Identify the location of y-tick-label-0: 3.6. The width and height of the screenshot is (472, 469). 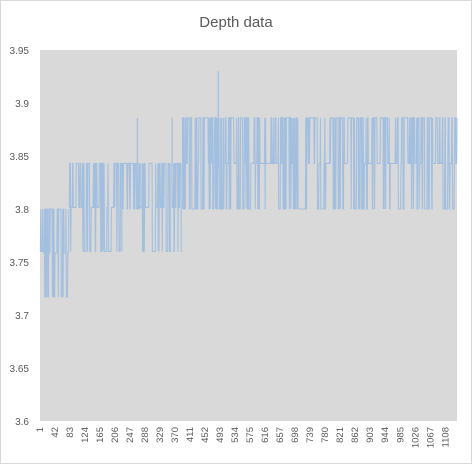
(22, 422).